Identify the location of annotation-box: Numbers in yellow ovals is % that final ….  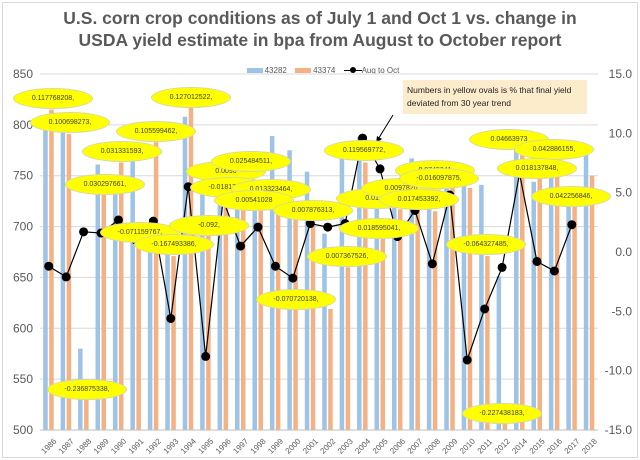
(495, 97).